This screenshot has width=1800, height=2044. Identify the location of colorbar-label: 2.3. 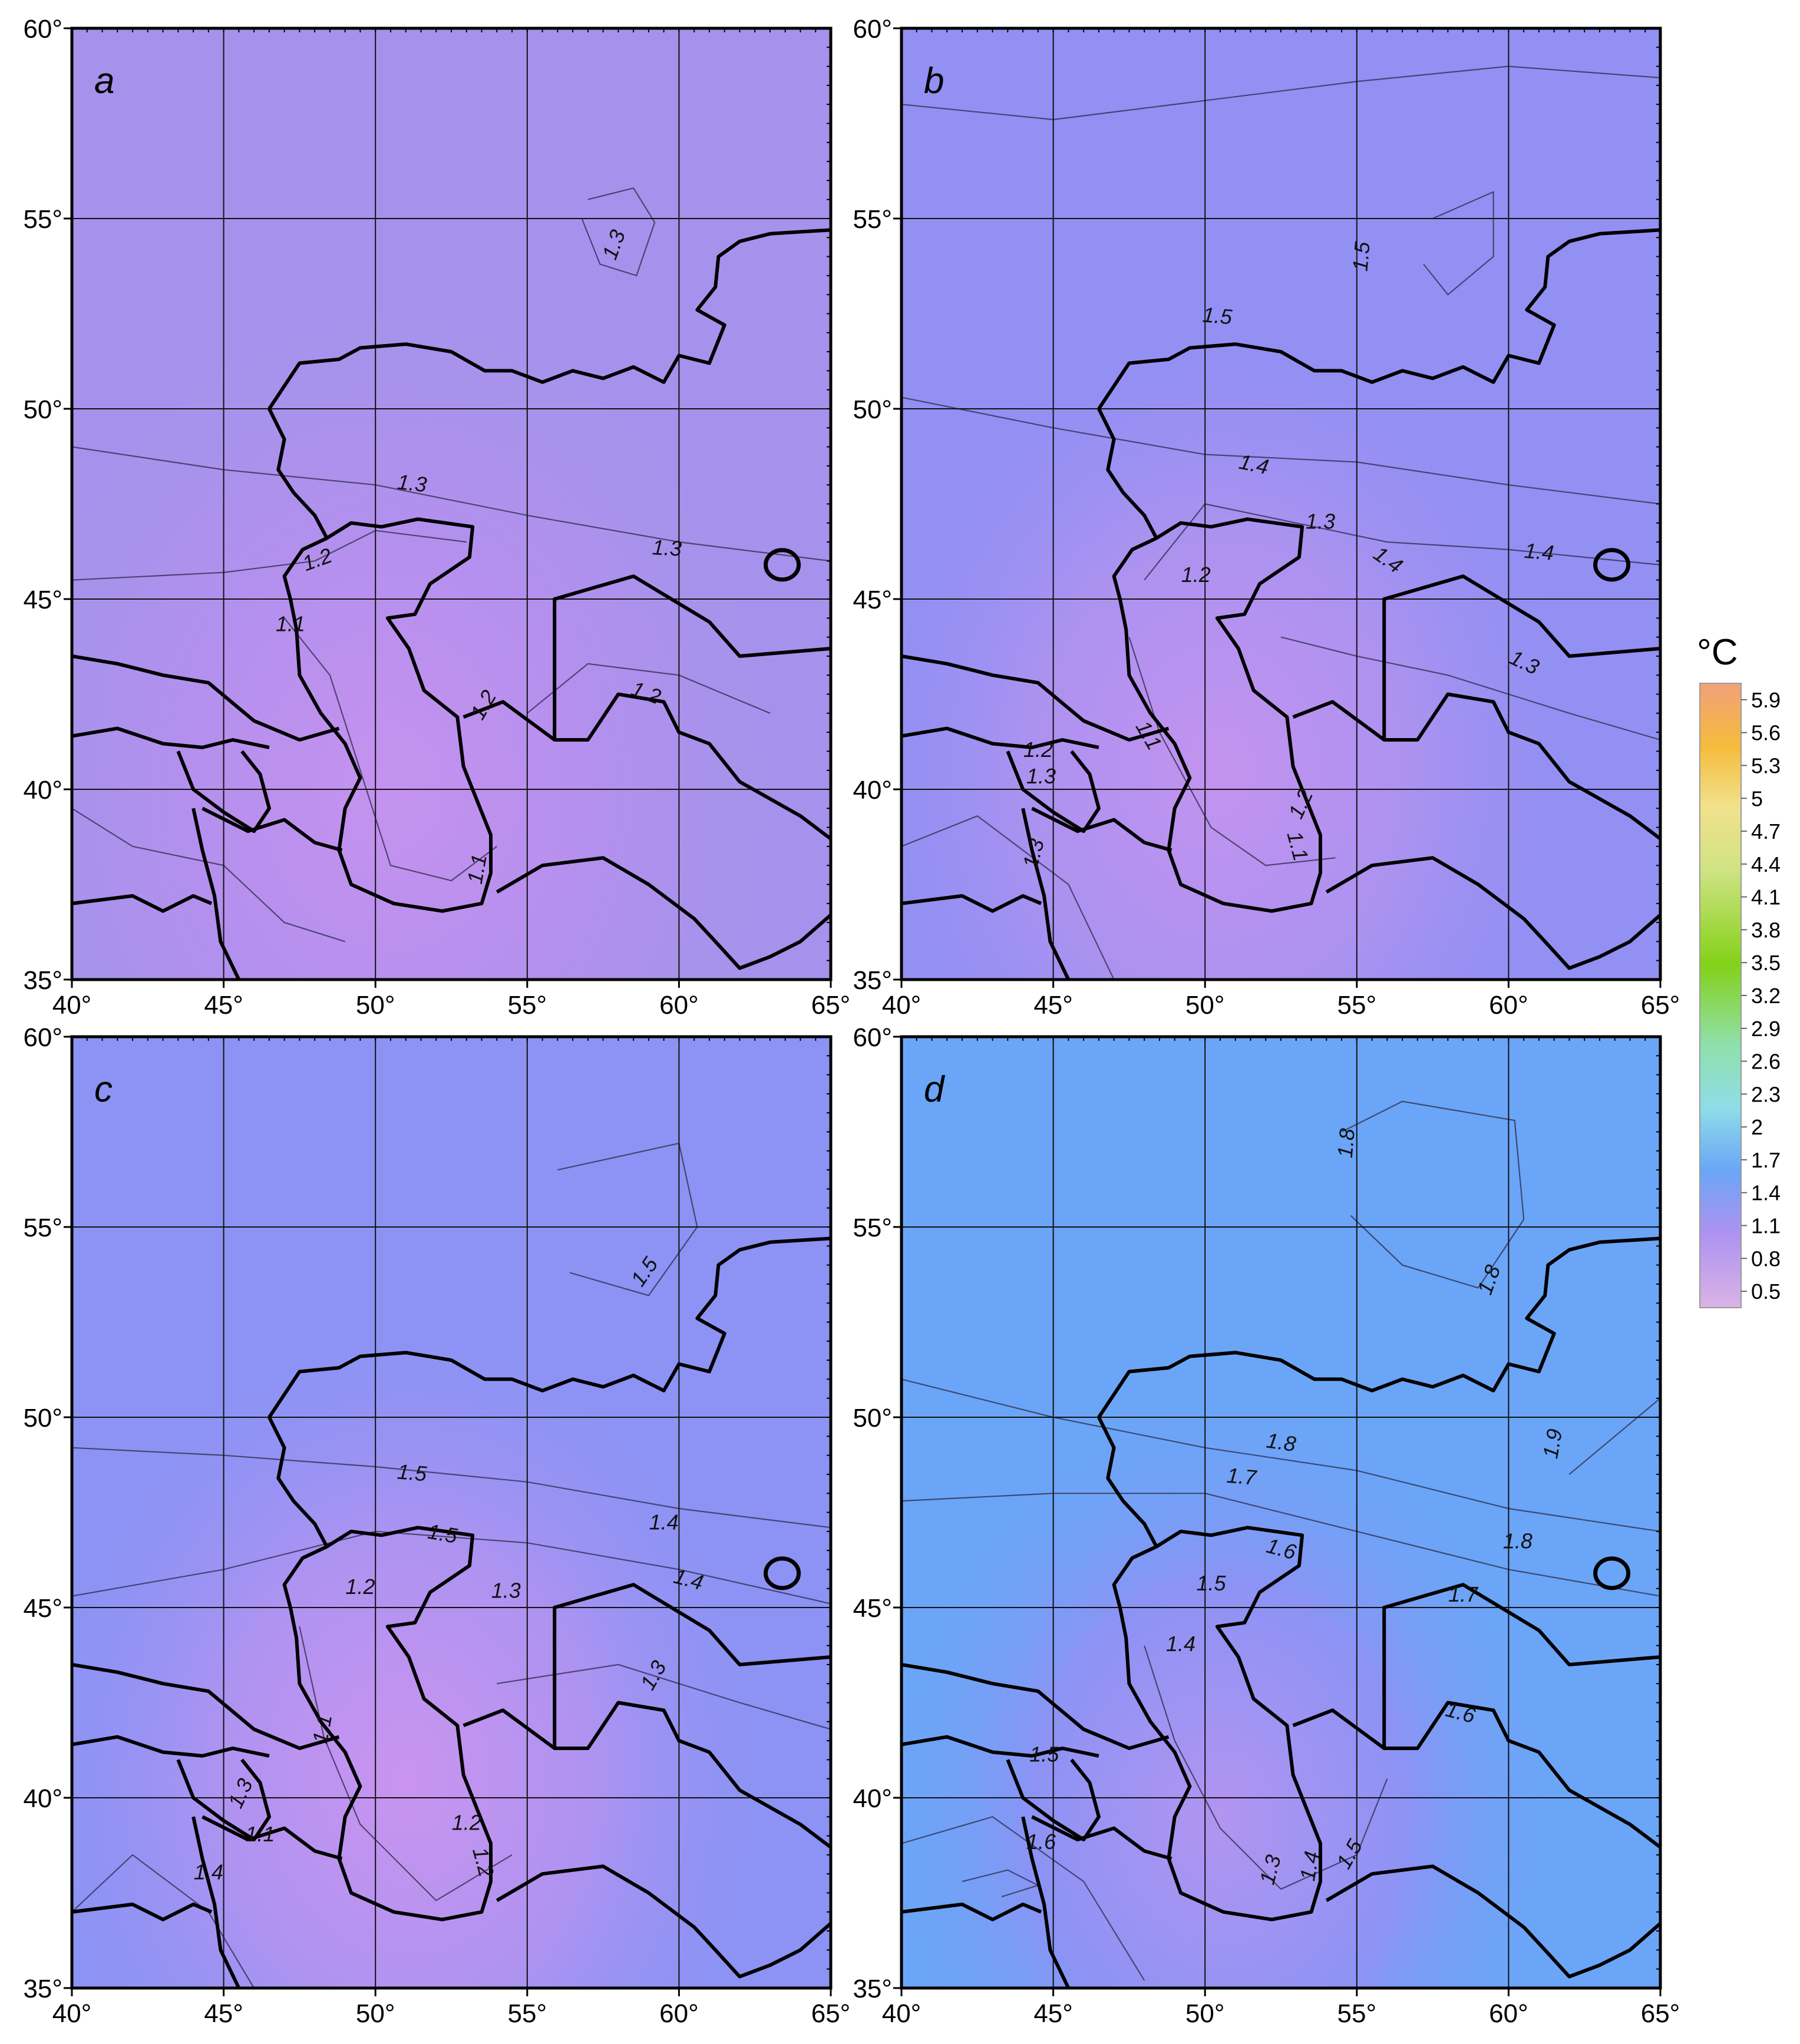
(1766, 1094).